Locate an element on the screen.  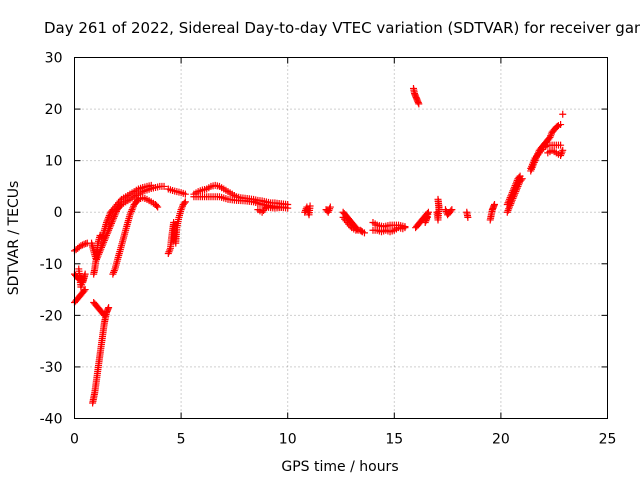
y-tick-label: -10 is located at coordinates (51, 265).